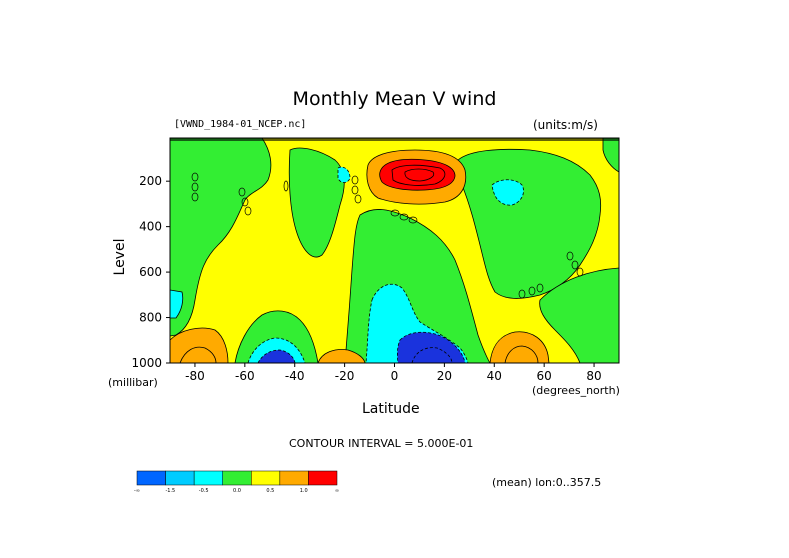  Describe the element at coordinates (444, 376) in the screenshot. I see `x-tick-label: 20` at that location.